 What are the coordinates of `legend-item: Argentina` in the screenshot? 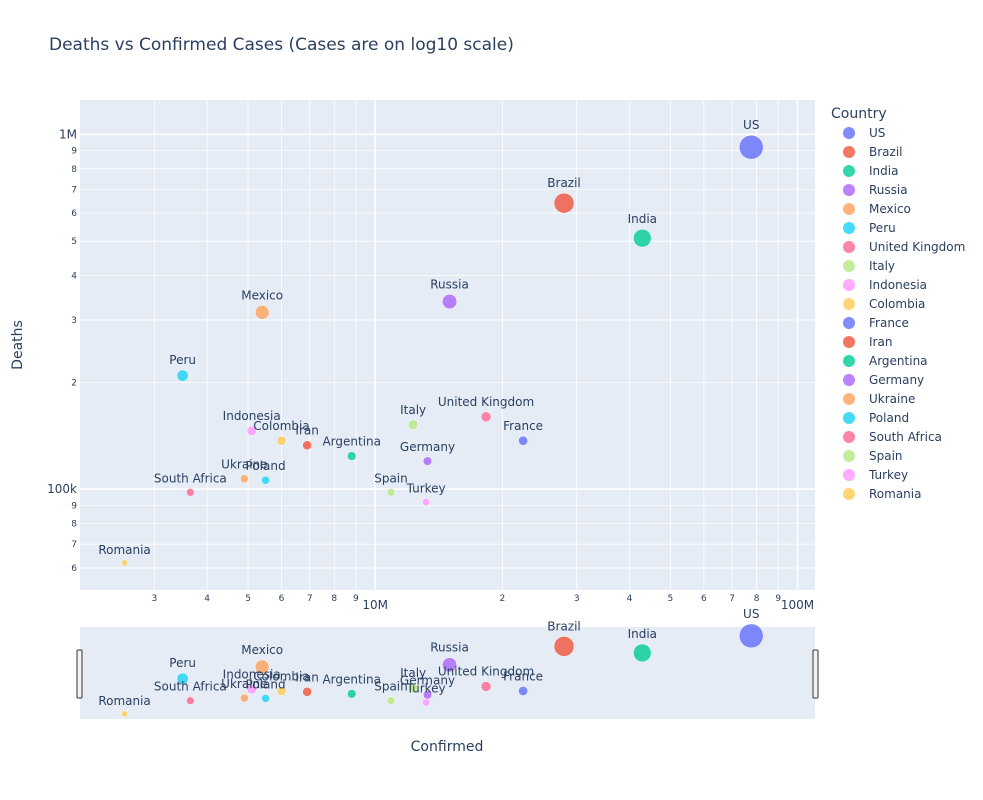 It's located at (885, 361).